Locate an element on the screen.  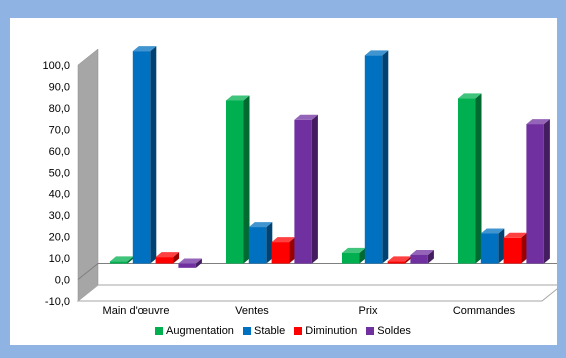
side-wall is located at coordinates (88, 175).